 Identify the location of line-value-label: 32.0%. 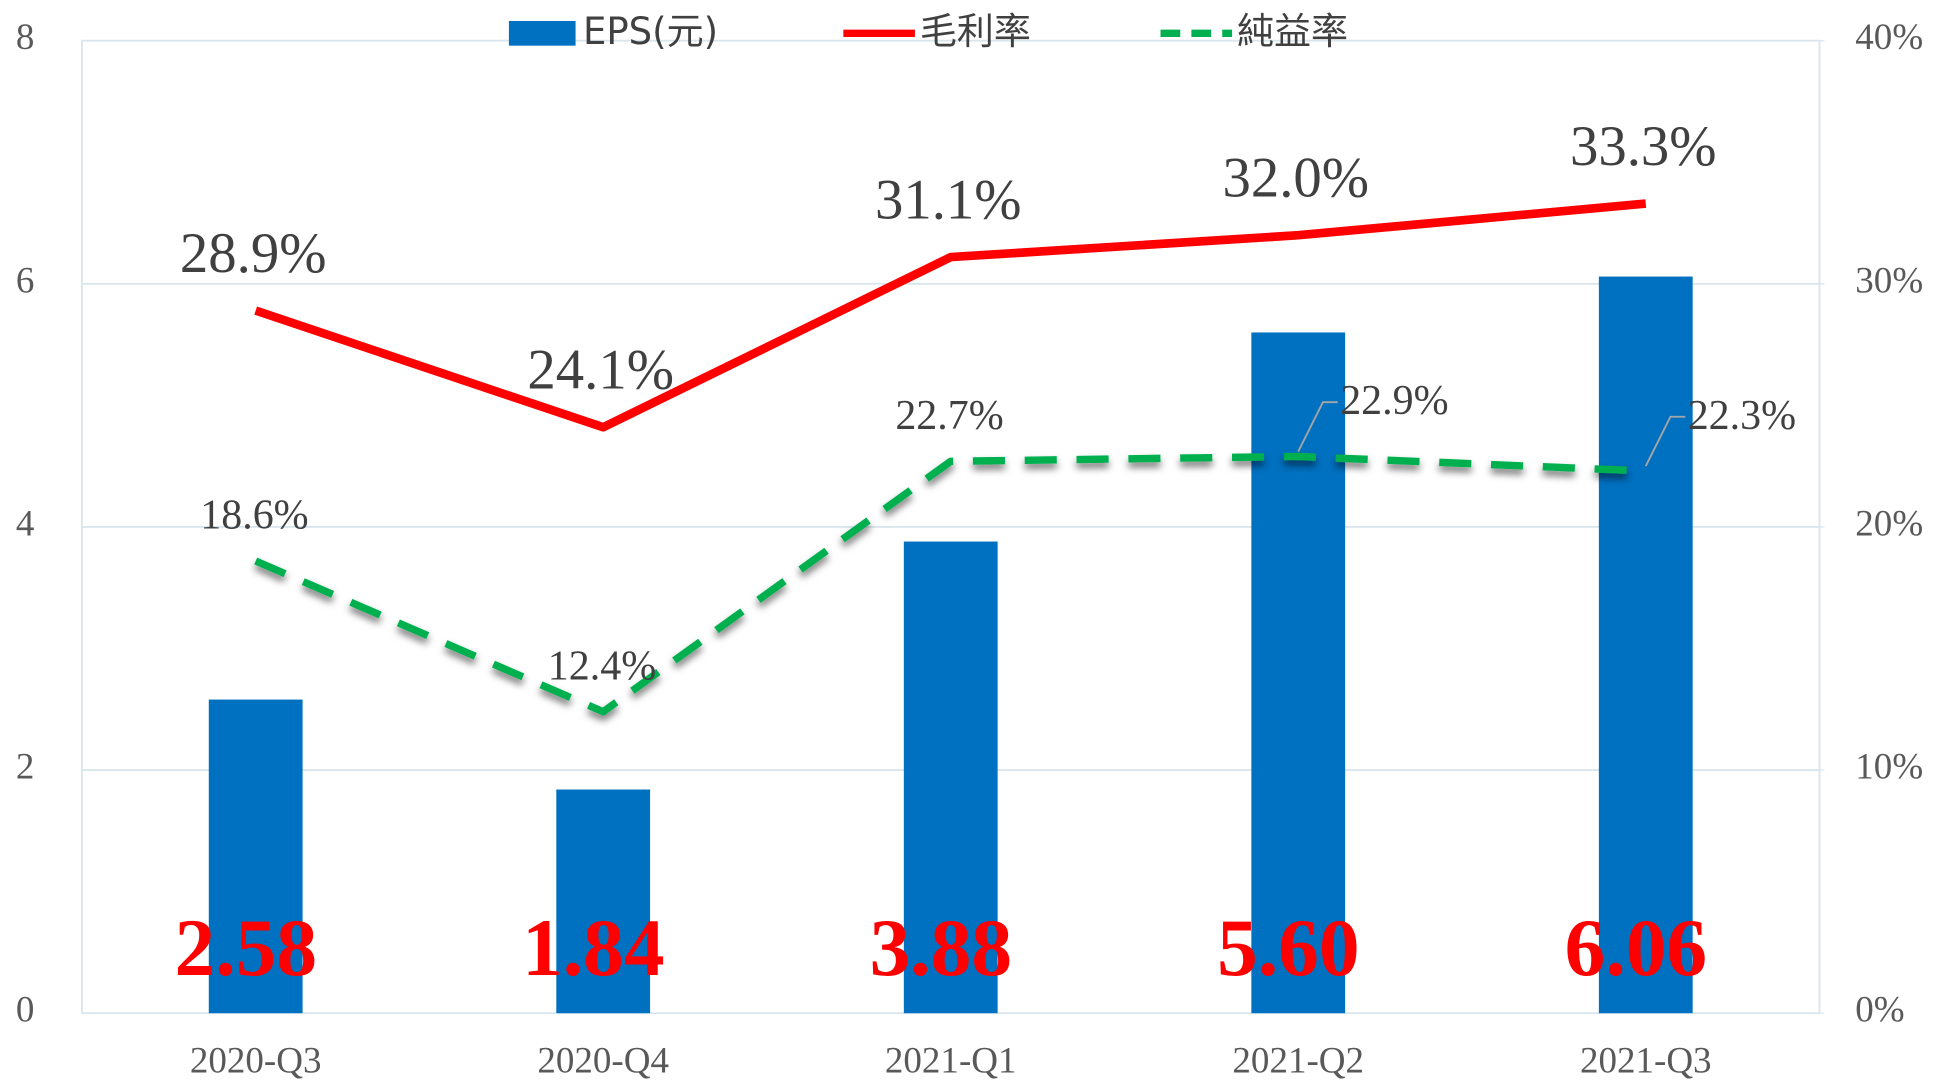
(1295, 177).